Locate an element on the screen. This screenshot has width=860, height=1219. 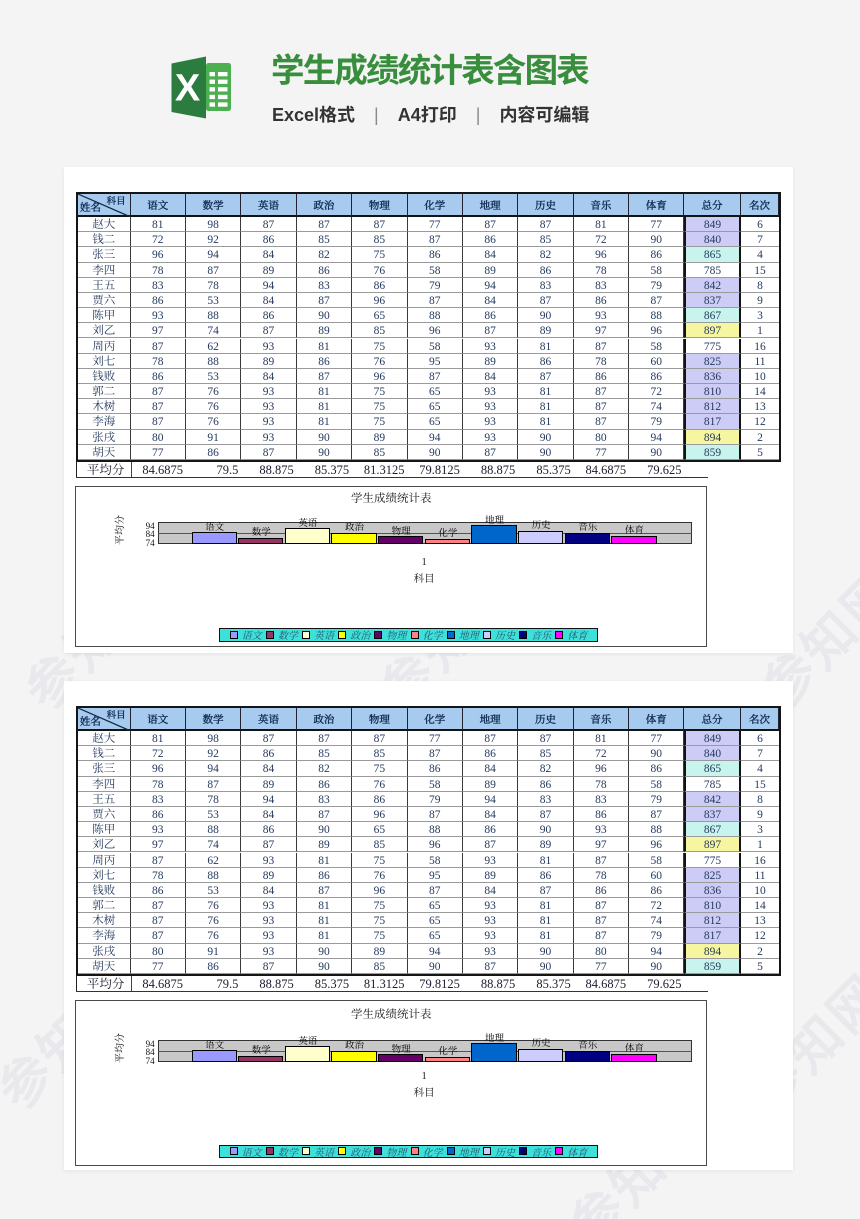
svg-text: X is located at coordinates (188, 89).